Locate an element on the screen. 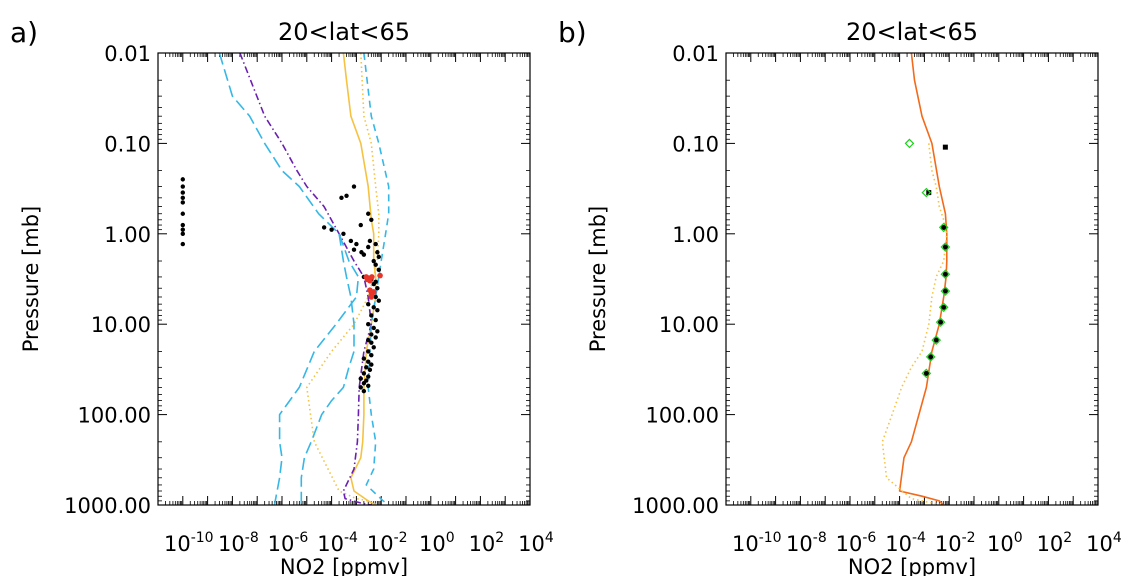  y-tick-label: 1.00 is located at coordinates (127, 235).